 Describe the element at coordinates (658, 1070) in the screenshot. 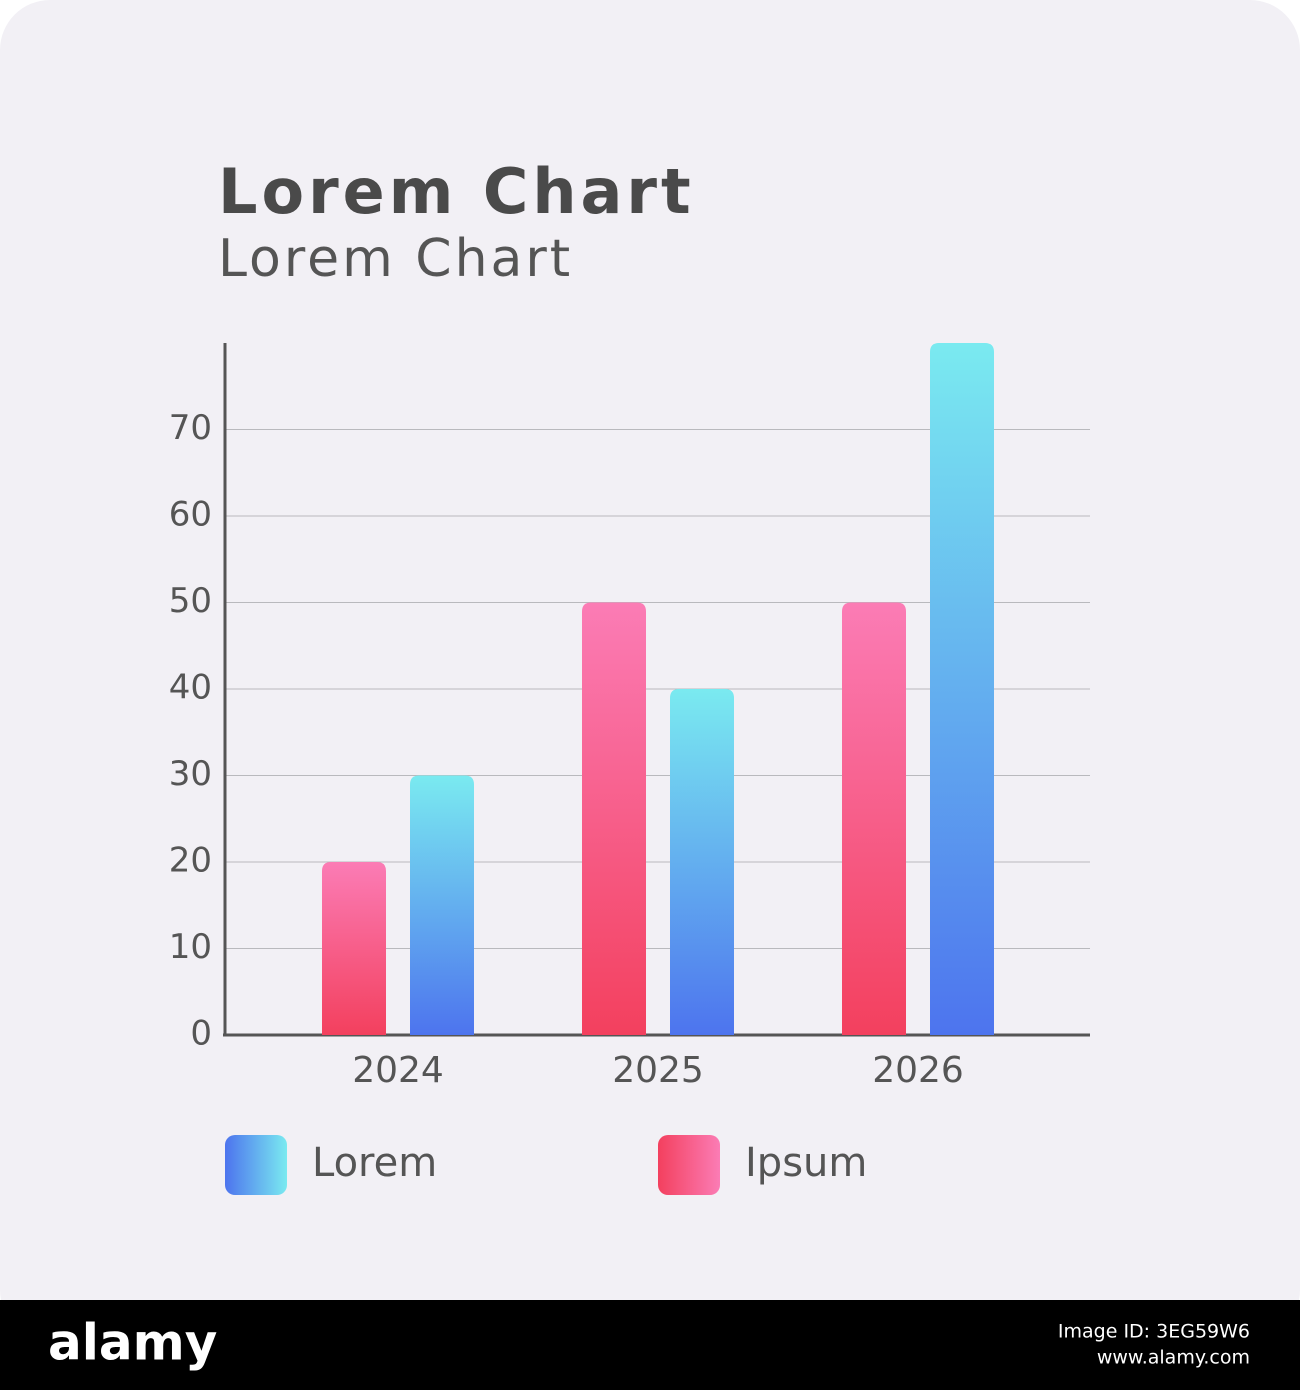

I see `x-tick-label: 2025` at that location.